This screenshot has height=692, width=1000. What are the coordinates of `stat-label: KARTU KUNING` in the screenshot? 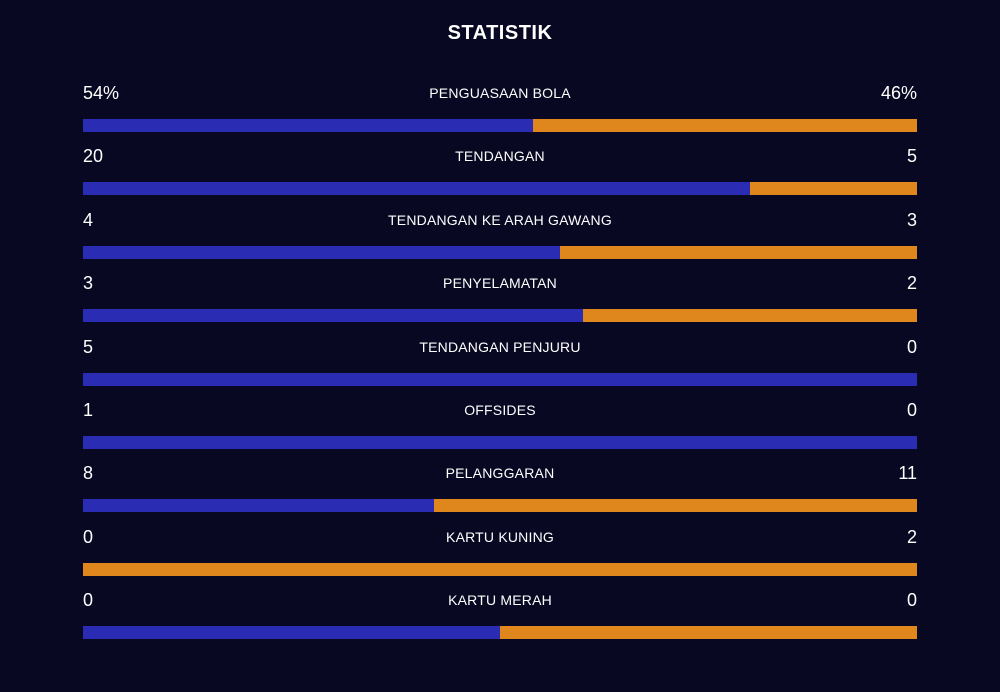 It's located at (500, 536).